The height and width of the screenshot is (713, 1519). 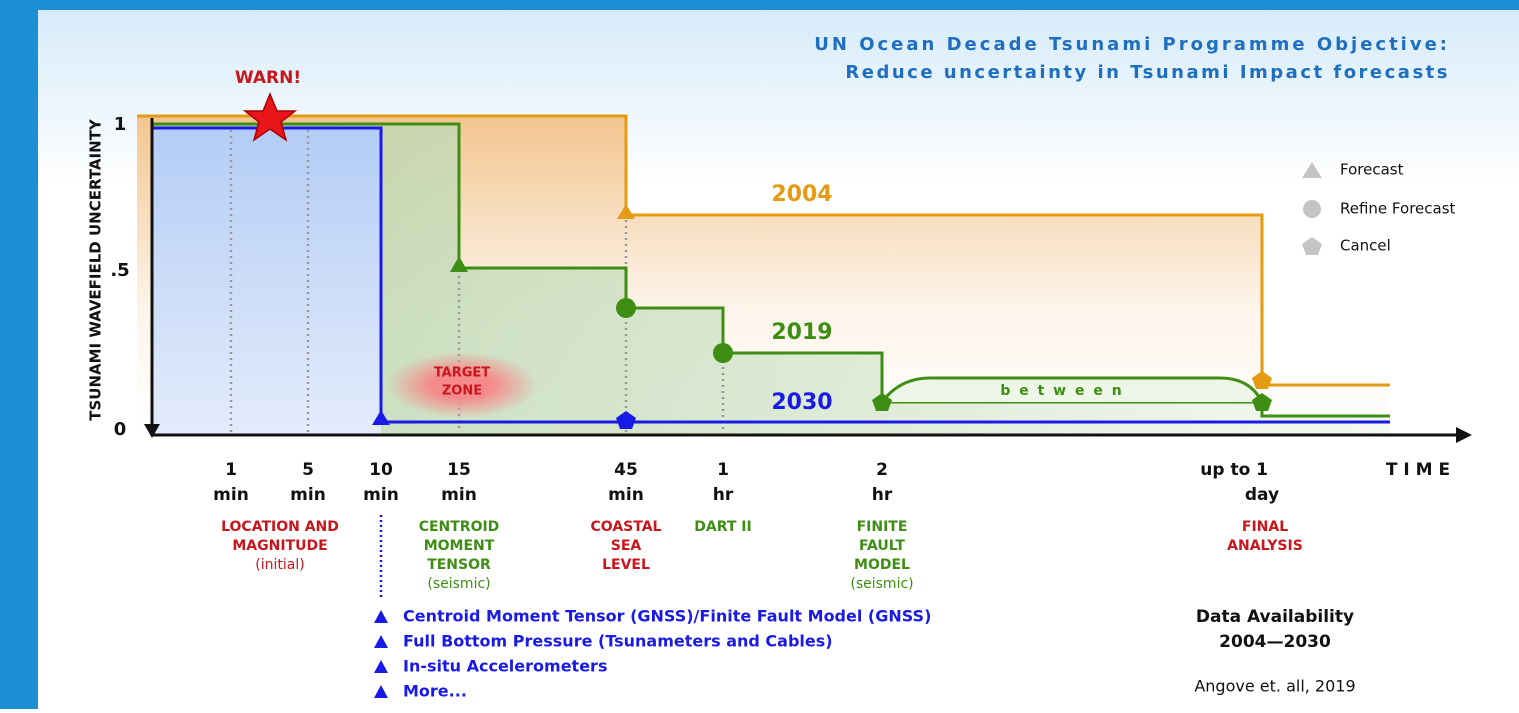 What do you see at coordinates (120, 124) in the screenshot?
I see `y-tick-label: 1` at bounding box center [120, 124].